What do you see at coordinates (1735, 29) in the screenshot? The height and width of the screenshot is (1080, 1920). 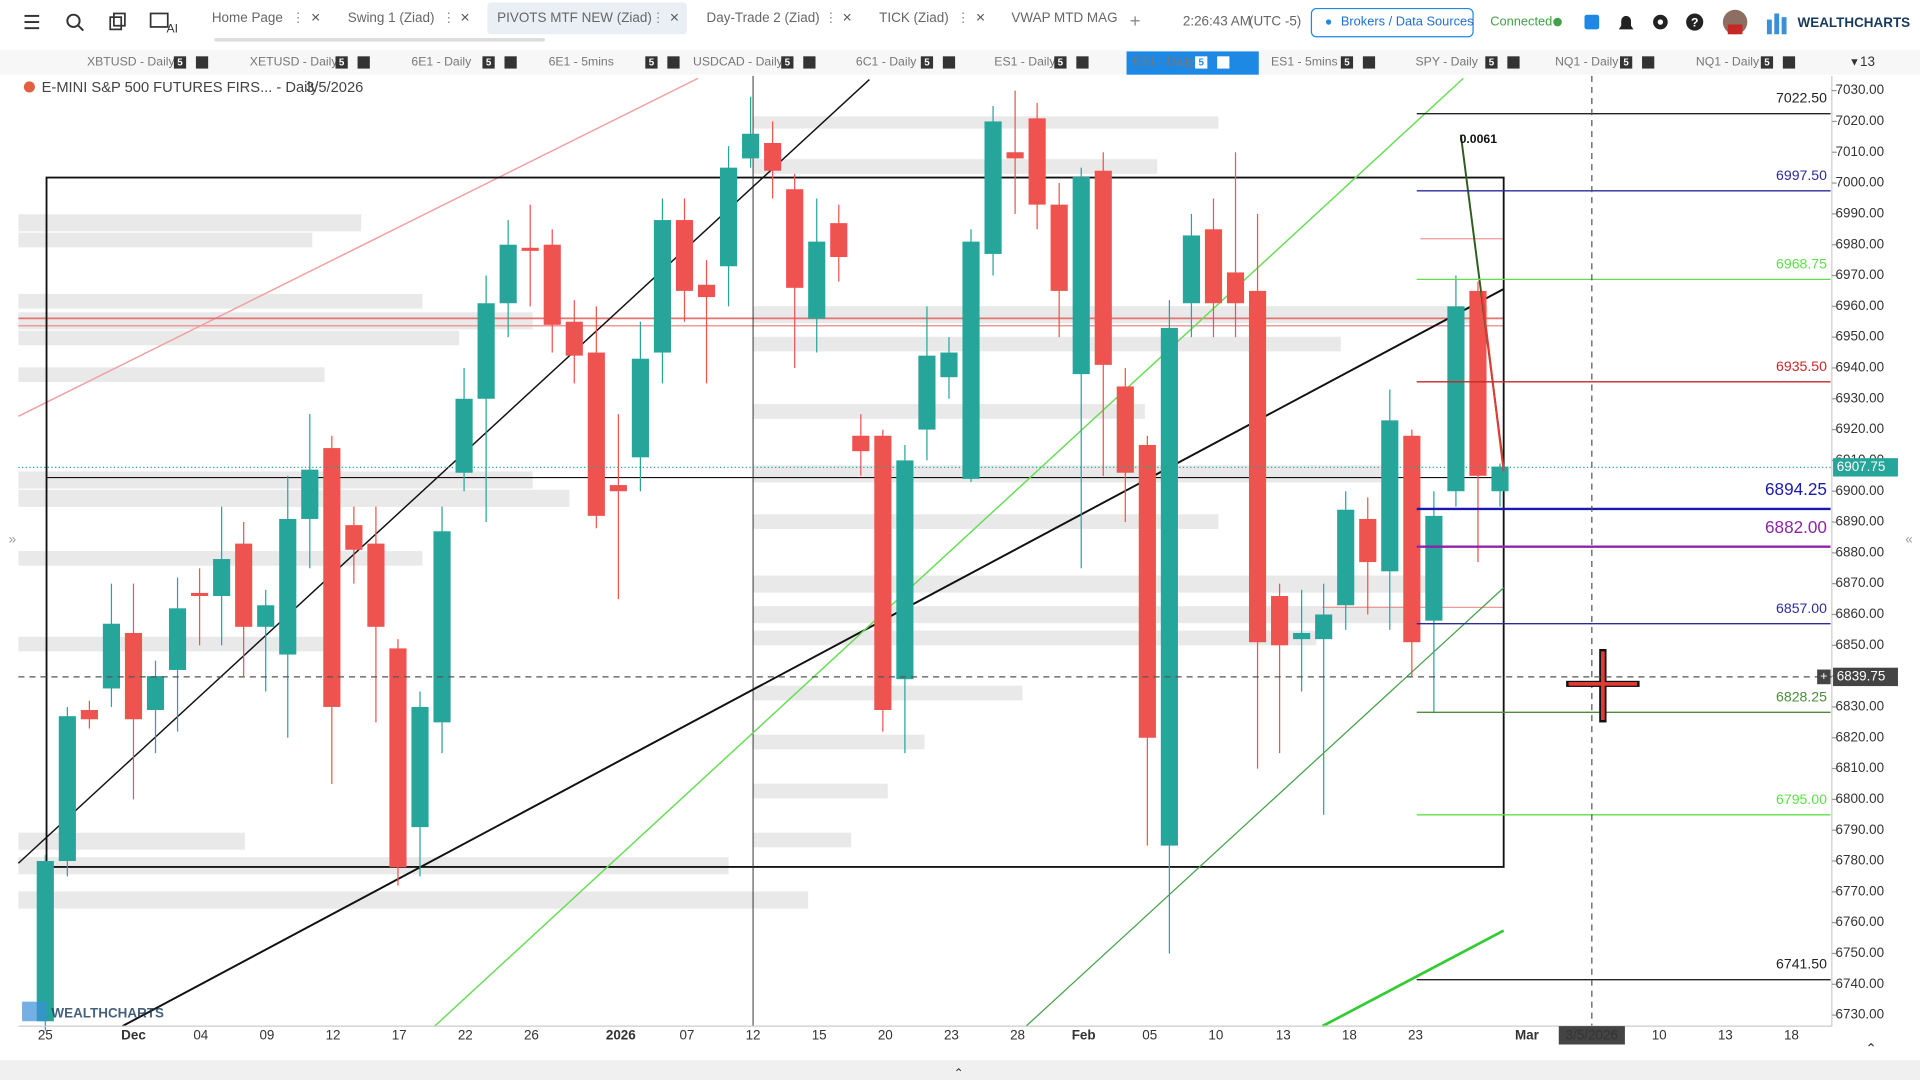 I see `avatar-shirt` at bounding box center [1735, 29].